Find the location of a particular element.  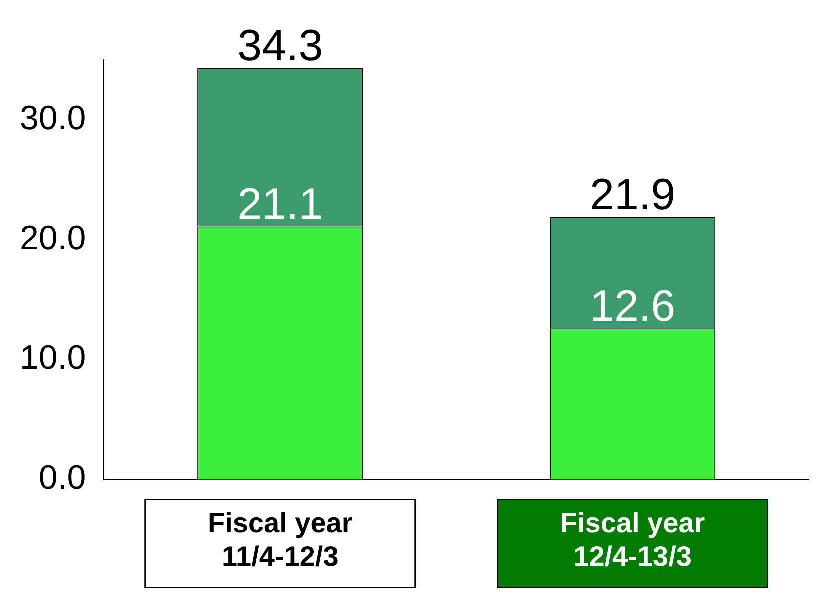

y-tick-label: 0.0 is located at coordinates (62, 478).